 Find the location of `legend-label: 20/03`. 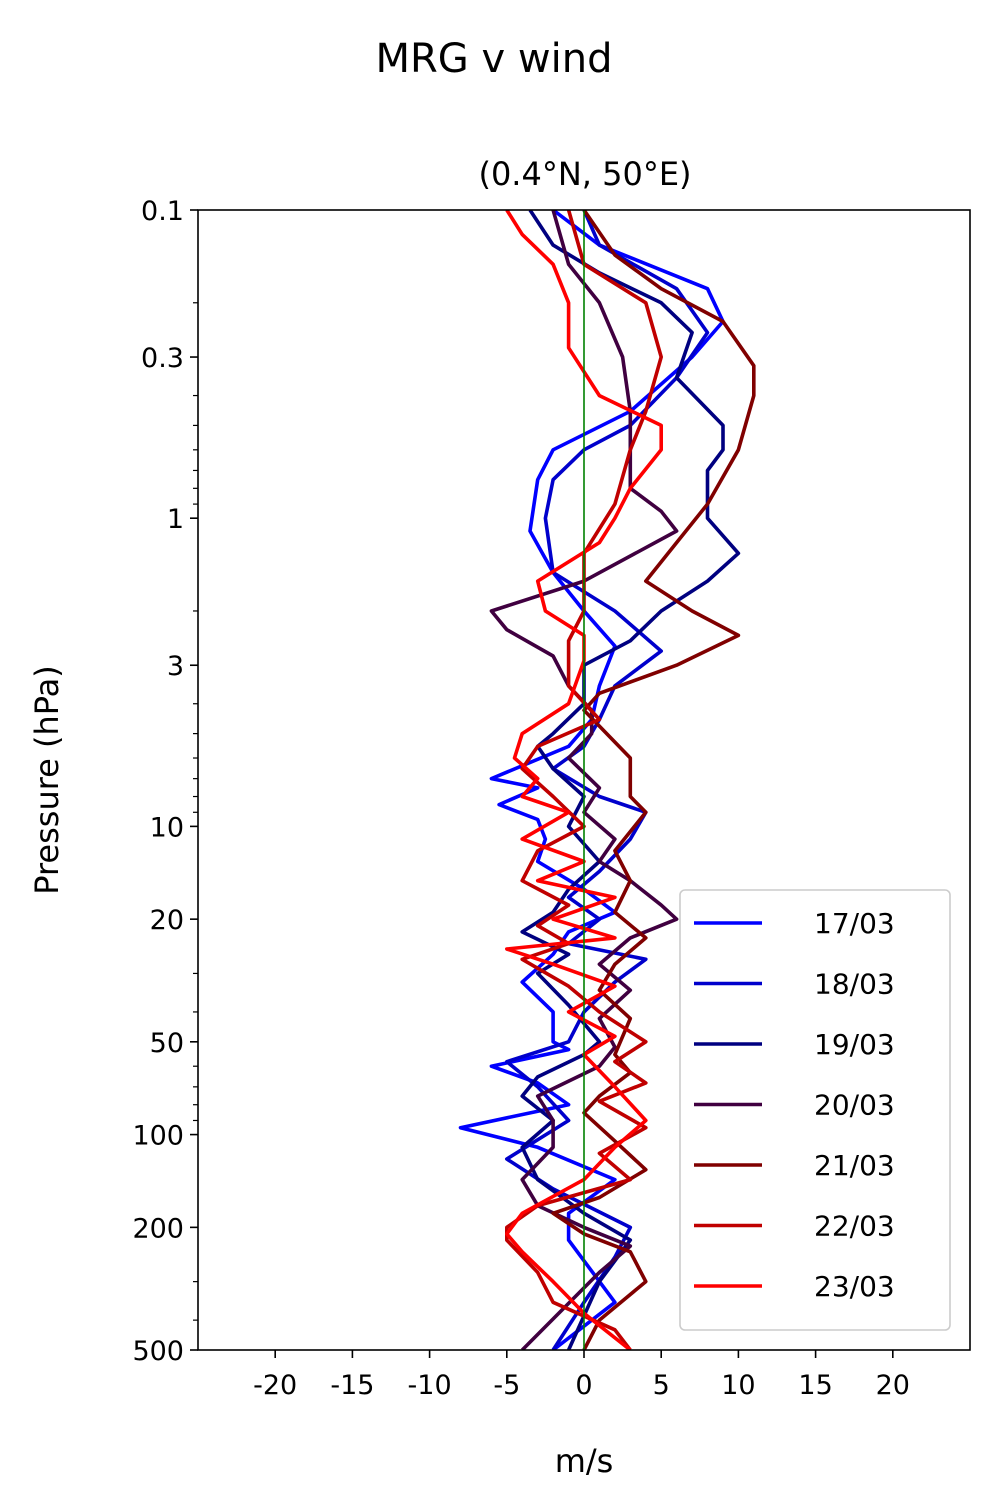

legend-label: 20/03 is located at coordinates (854, 1105).